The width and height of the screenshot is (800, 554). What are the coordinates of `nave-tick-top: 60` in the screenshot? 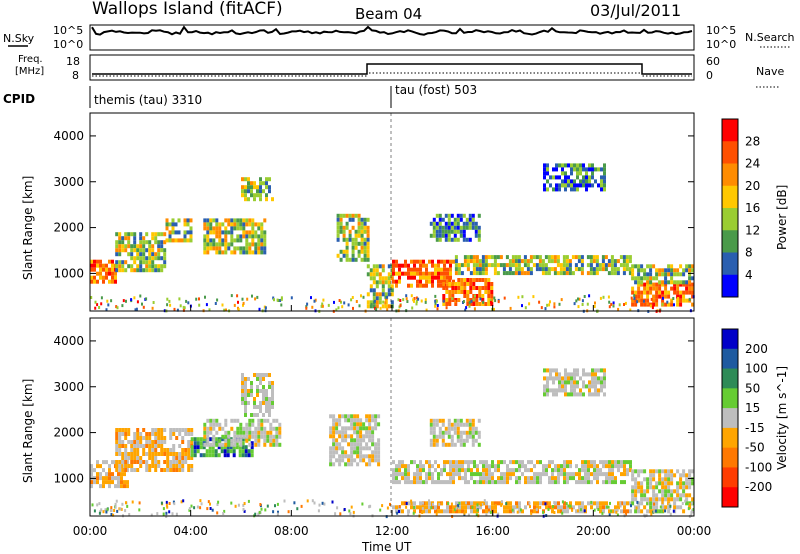 It's located at (713, 61).